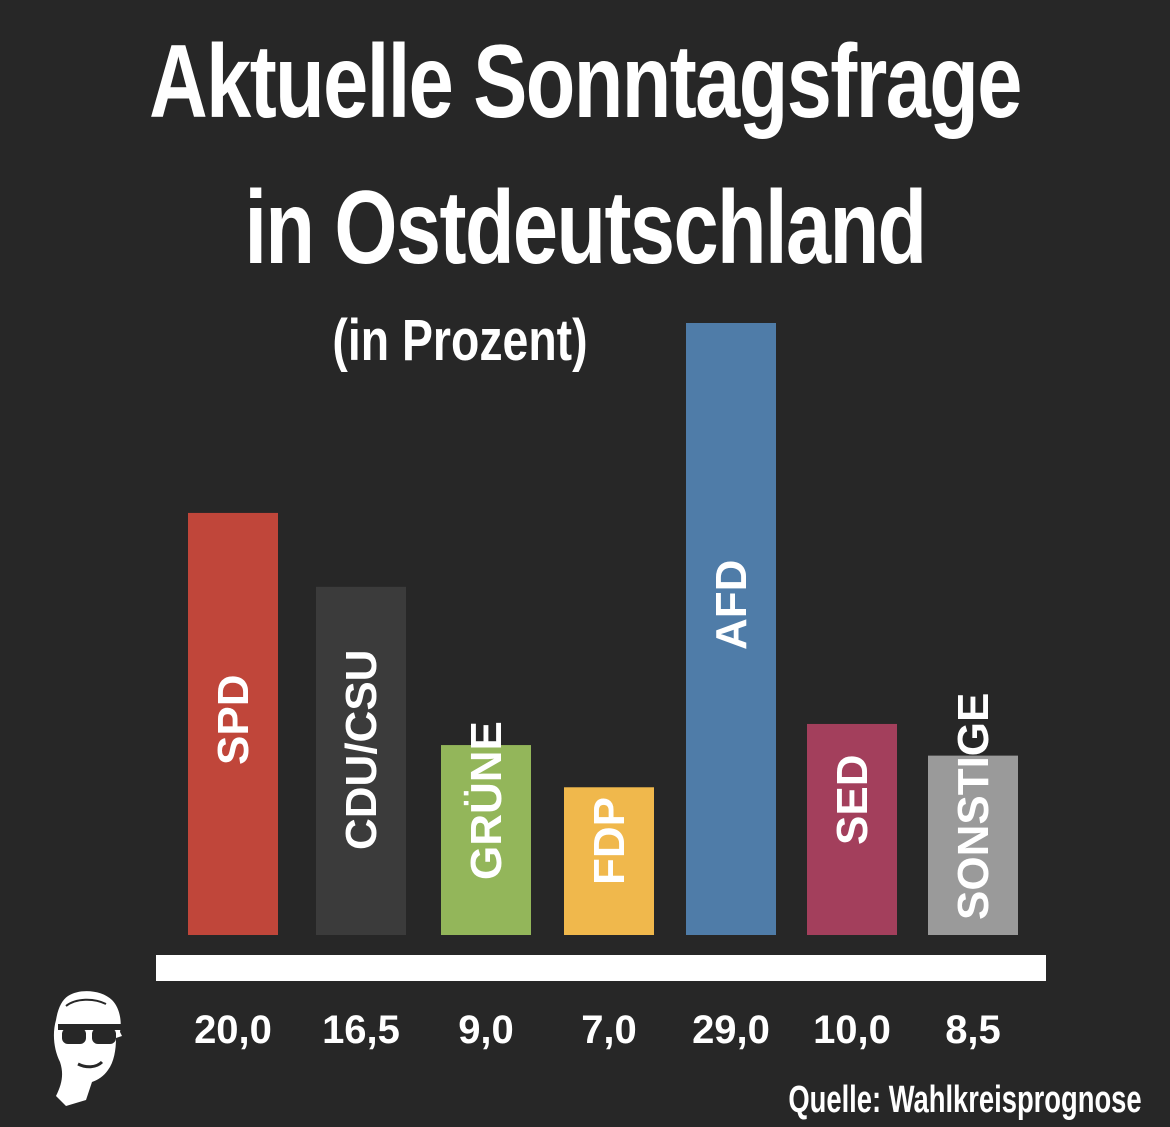  What do you see at coordinates (585, 82) in the screenshot?
I see `chart-title: Aktuelle Sonntagsfrage` at bounding box center [585, 82].